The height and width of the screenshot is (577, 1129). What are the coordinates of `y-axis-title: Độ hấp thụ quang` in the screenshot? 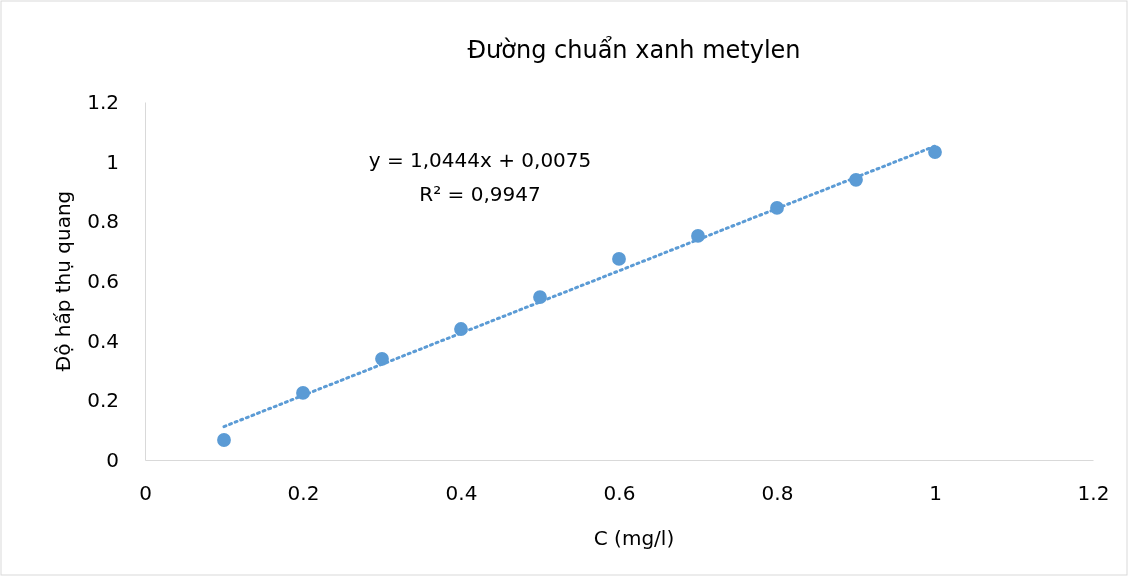 It's located at (63, 281).